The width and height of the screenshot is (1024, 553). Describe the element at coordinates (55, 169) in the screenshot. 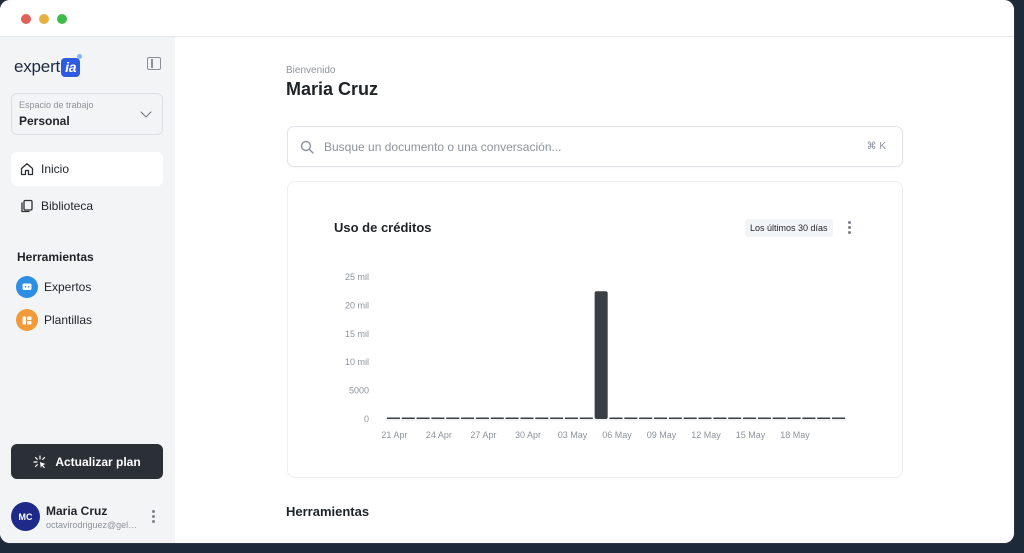

I see `sidebar-item-label: Inicio` at that location.